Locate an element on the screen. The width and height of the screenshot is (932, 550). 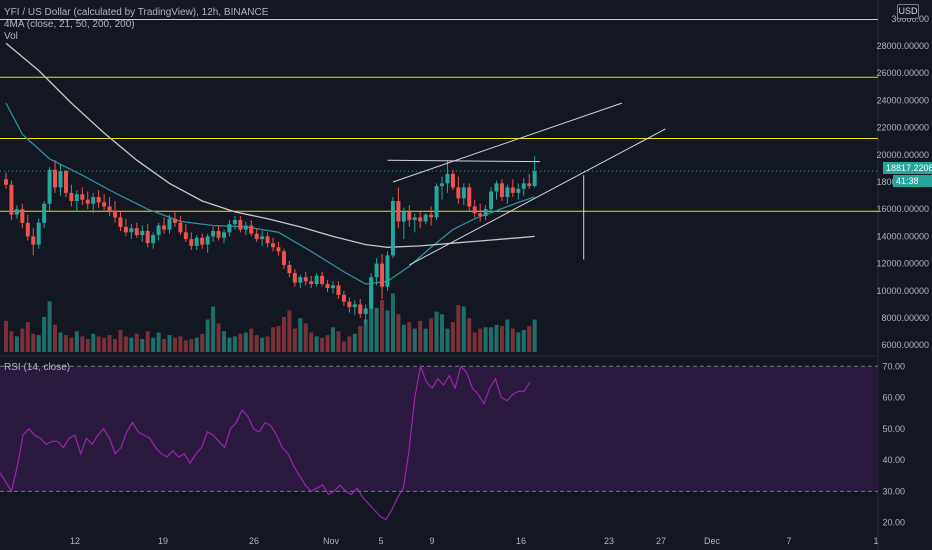
rsi-indicator-label: RSI (14, close) is located at coordinates (37, 367).